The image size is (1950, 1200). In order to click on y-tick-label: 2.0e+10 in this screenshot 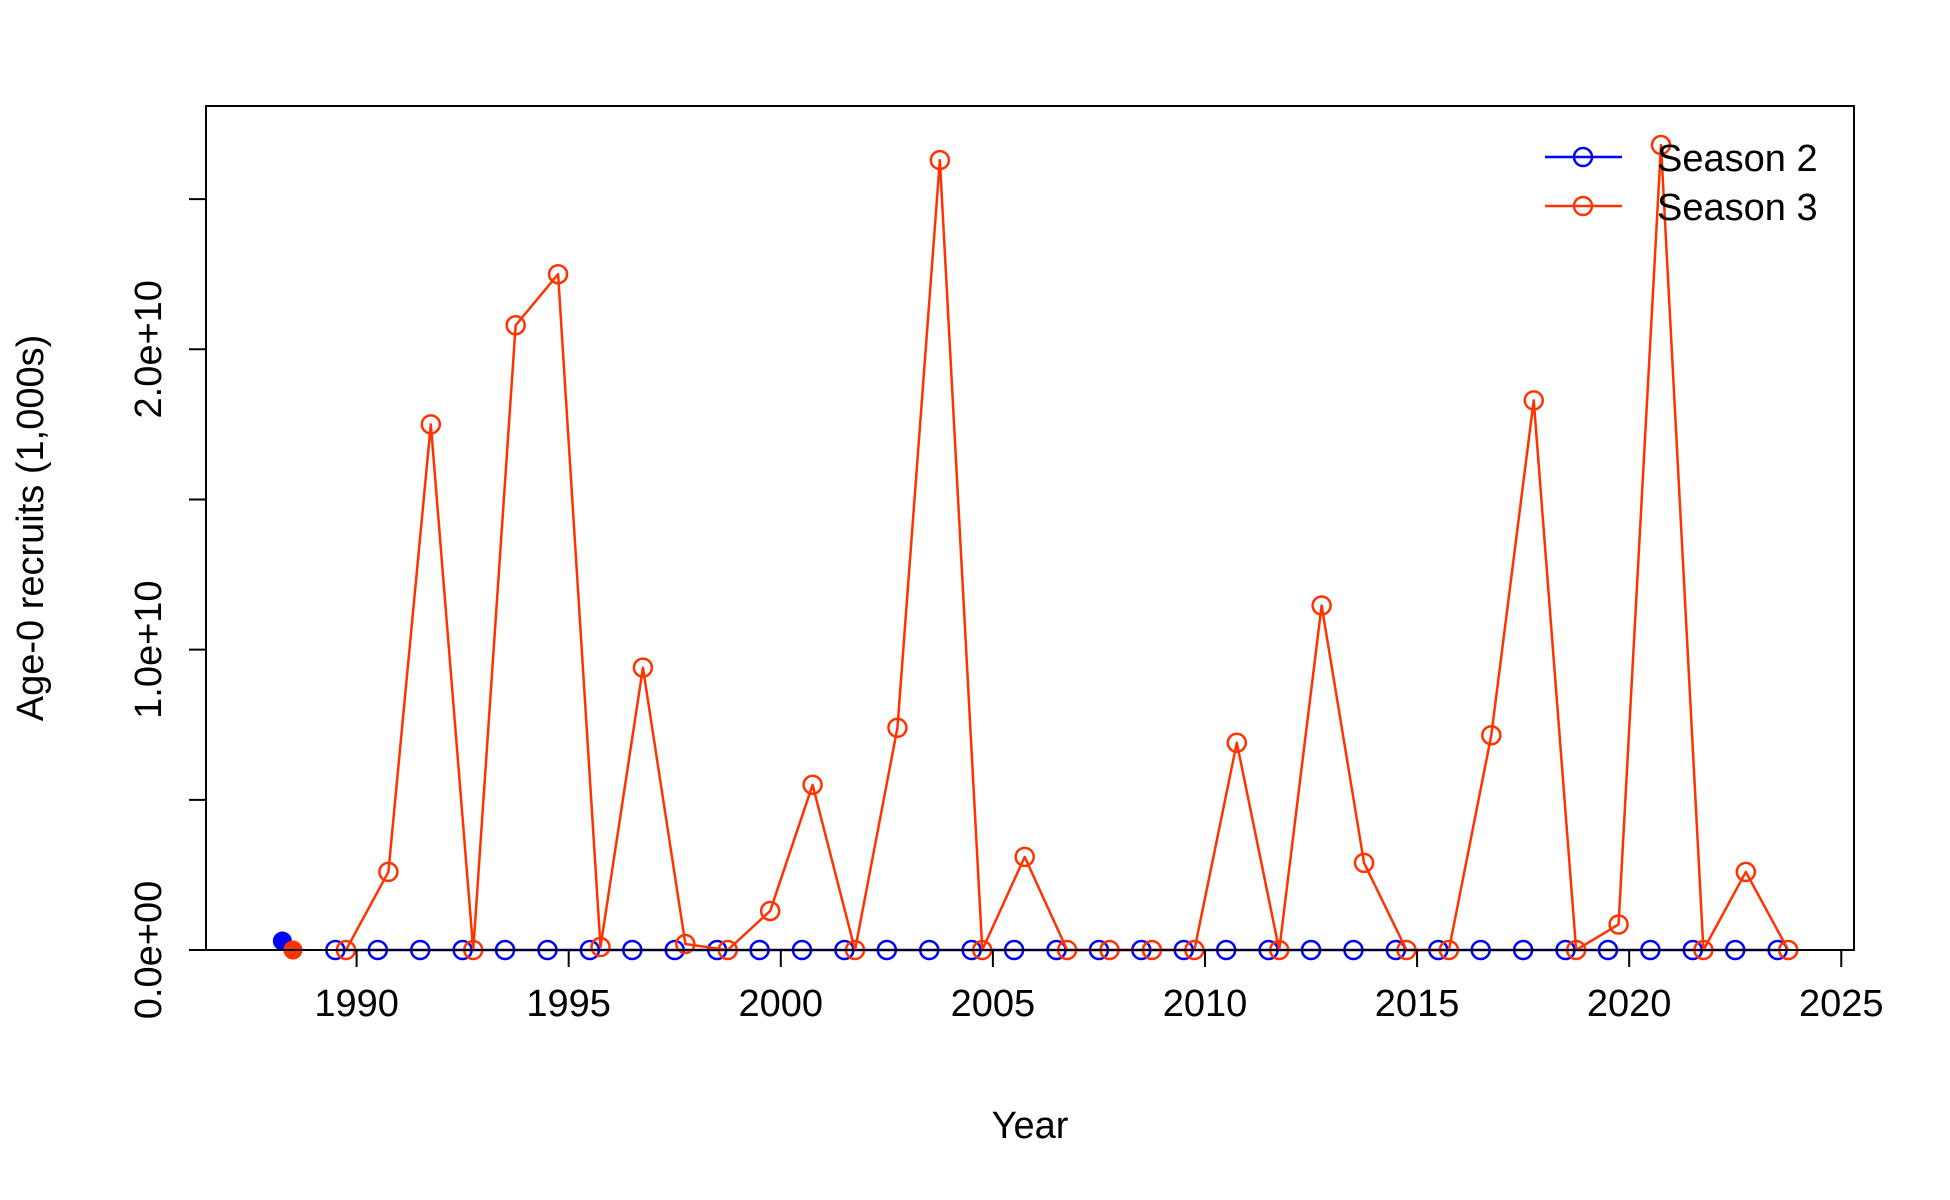, I will do `click(149, 349)`.